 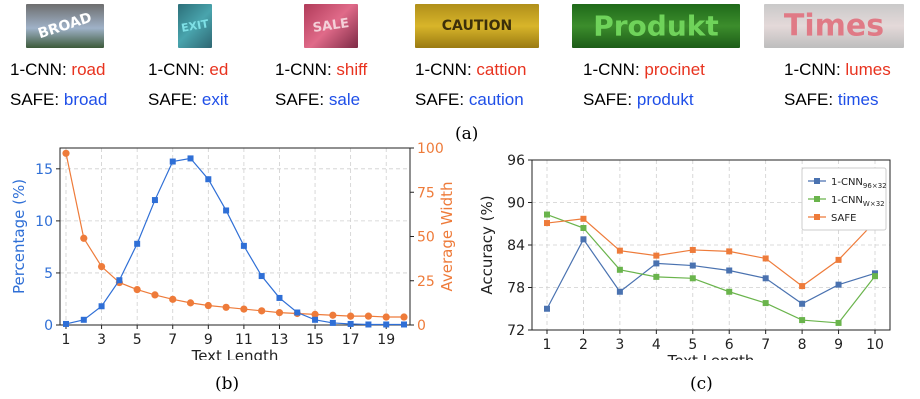 I want to click on cnn-prediction: 1-CNN: cattion, so click(x=471, y=70).